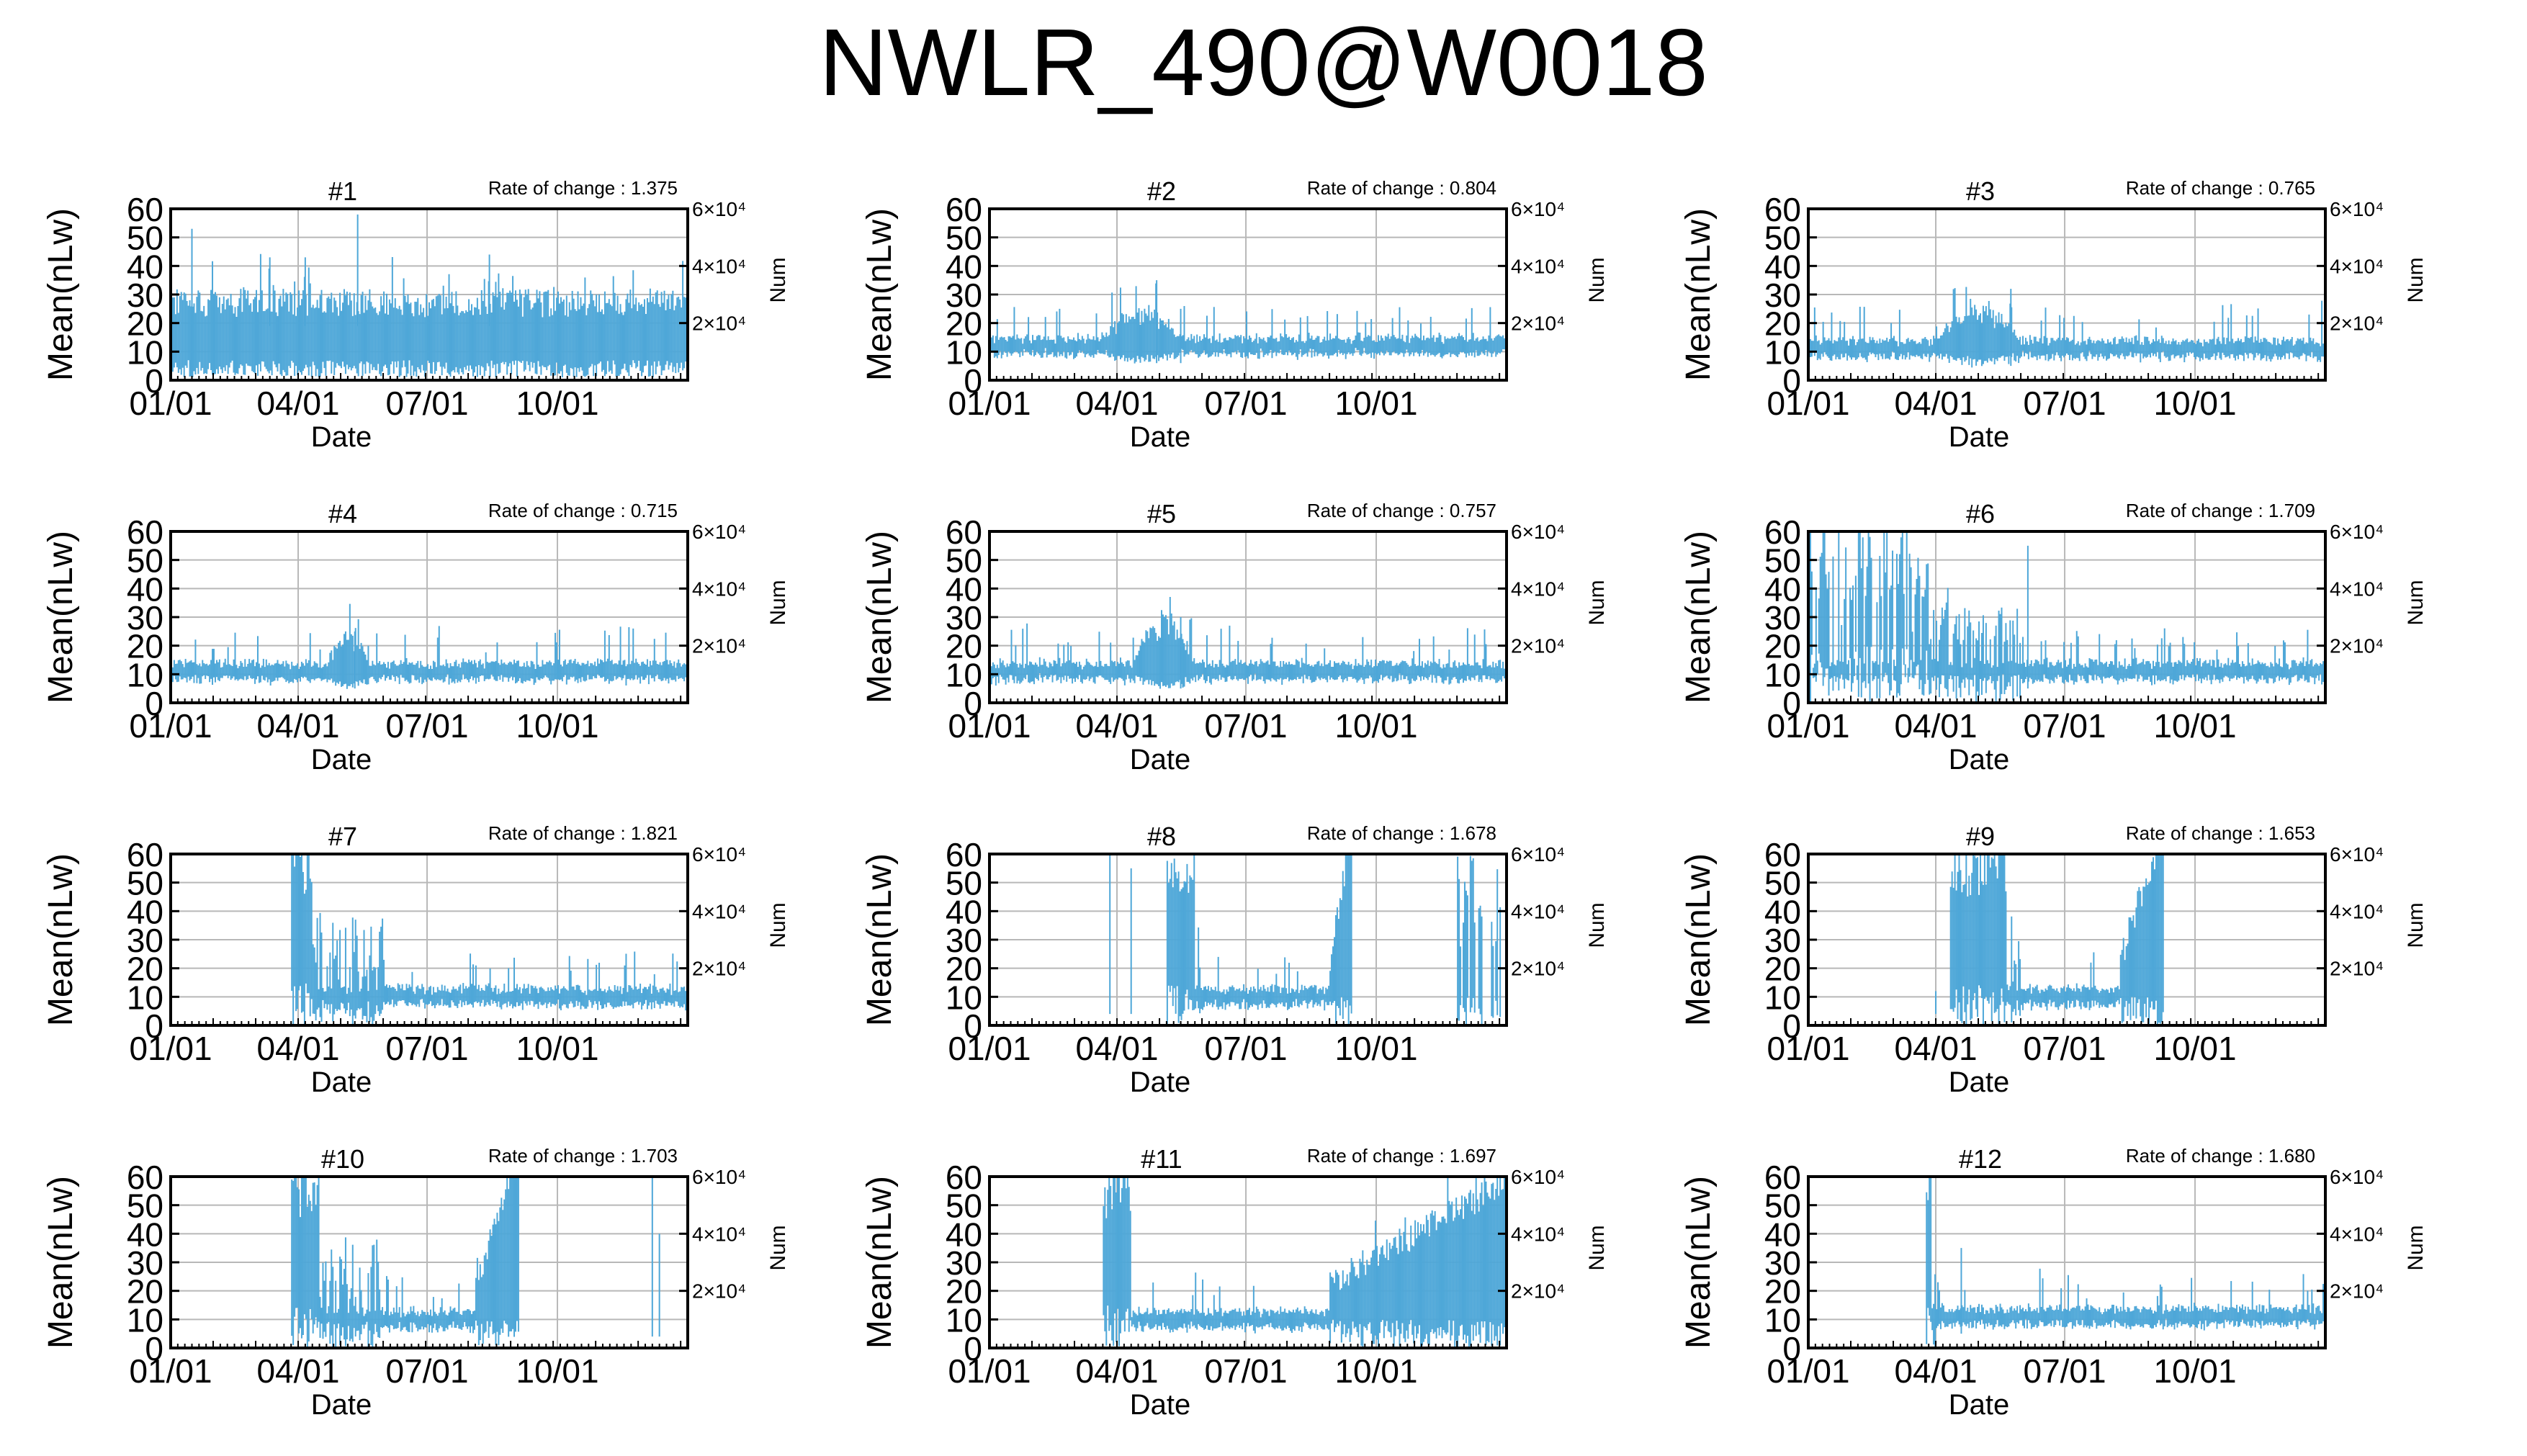  Describe the element at coordinates (2220, 1156) in the screenshot. I see `rate-of-change-label: Rate of change : 1.680` at that location.